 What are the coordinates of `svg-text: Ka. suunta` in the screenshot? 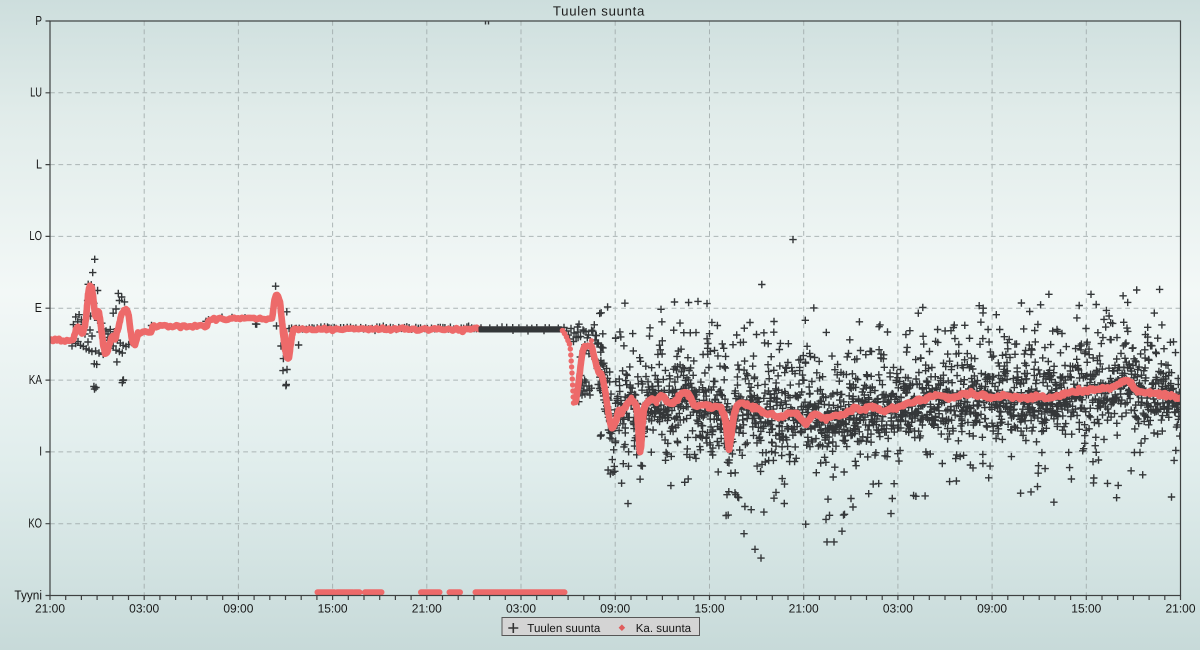 It's located at (664, 628).